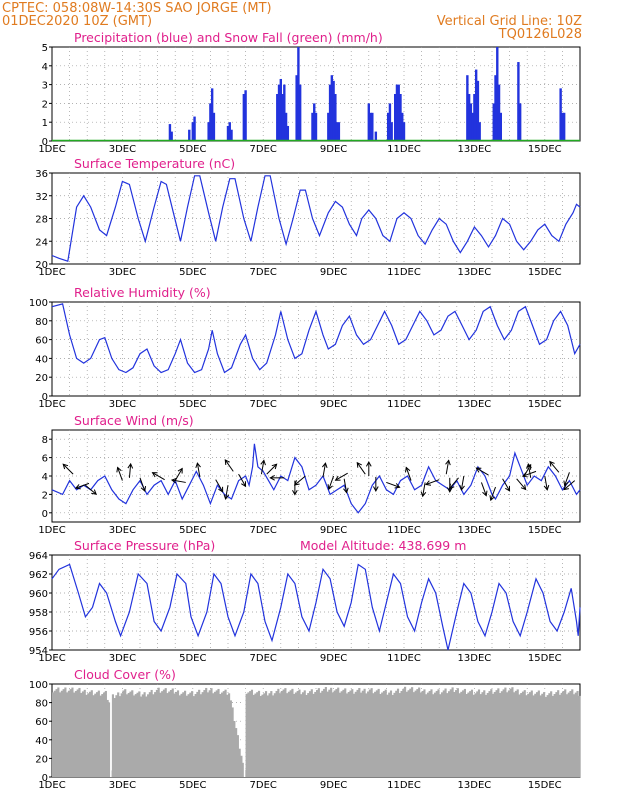  I want to click on wind-panel, so click(315, 476).